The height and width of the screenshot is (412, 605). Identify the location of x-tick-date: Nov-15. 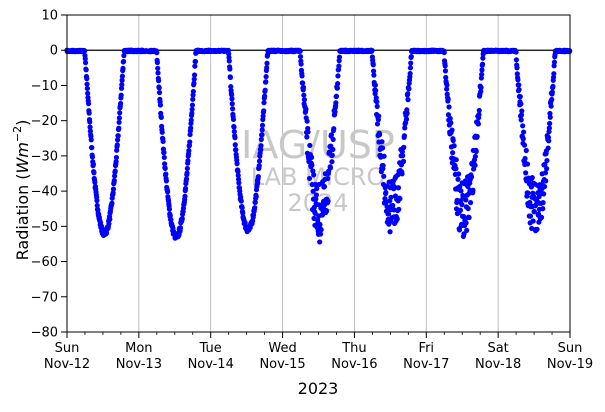
(282, 364).